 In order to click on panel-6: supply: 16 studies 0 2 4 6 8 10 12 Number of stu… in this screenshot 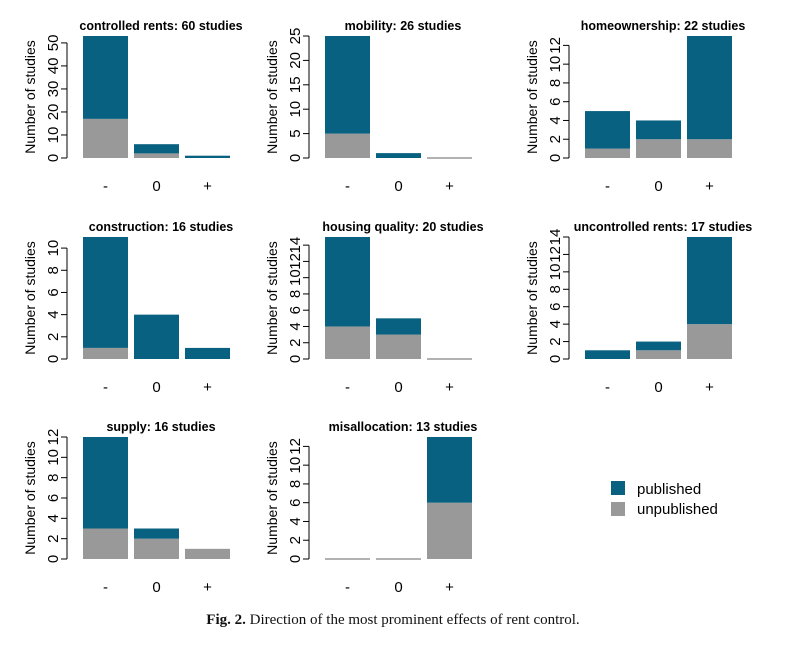, I will do `click(126, 508)`.